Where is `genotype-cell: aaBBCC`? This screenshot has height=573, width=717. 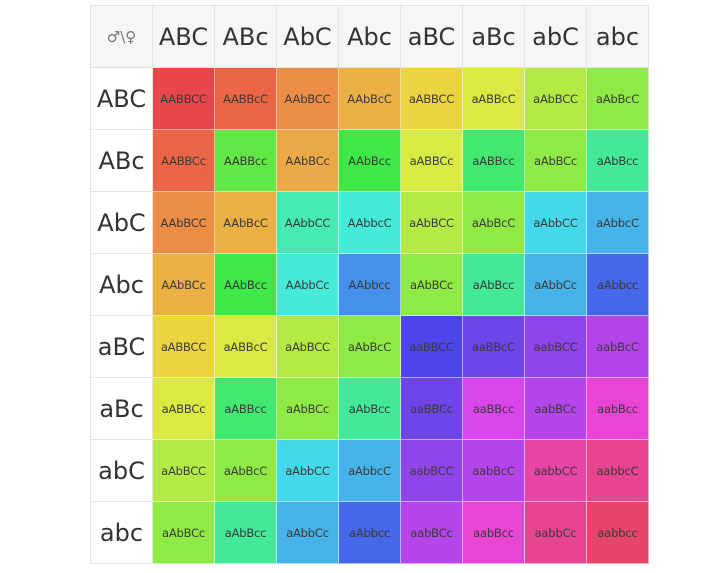 genotype-cell: aaBBCC is located at coordinates (432, 347).